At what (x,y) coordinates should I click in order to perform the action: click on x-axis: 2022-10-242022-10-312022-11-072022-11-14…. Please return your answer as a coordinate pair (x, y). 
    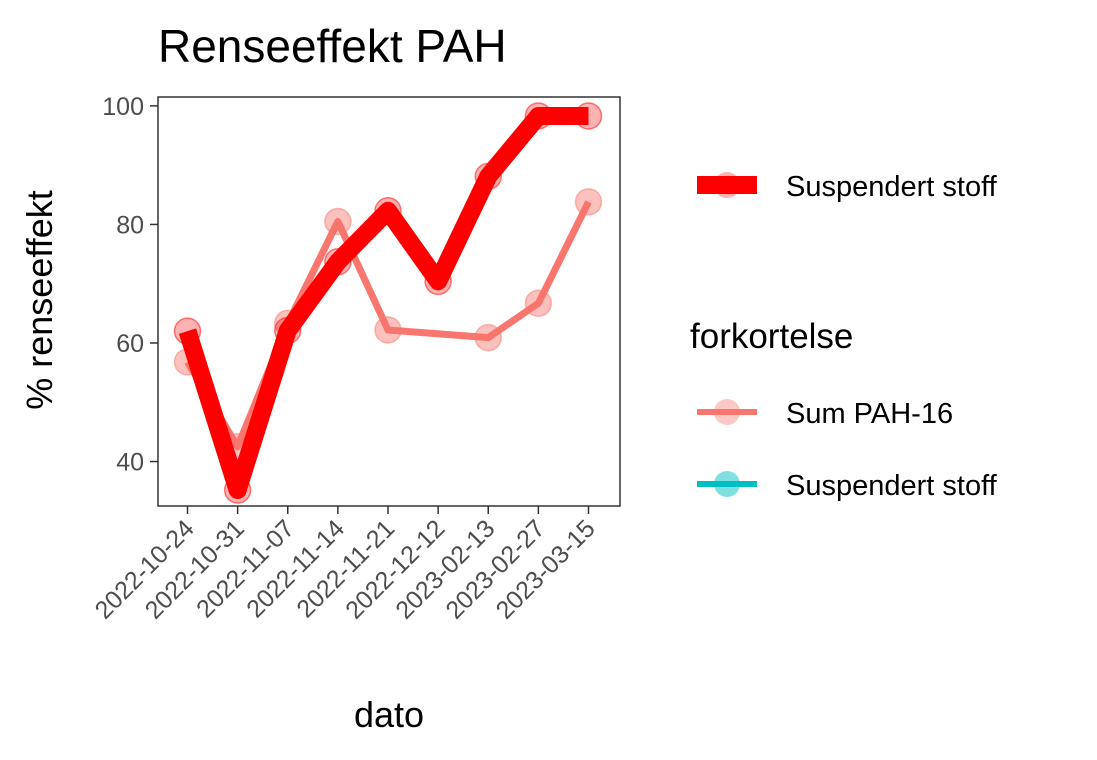
    Looking at the image, I should click on (345, 565).